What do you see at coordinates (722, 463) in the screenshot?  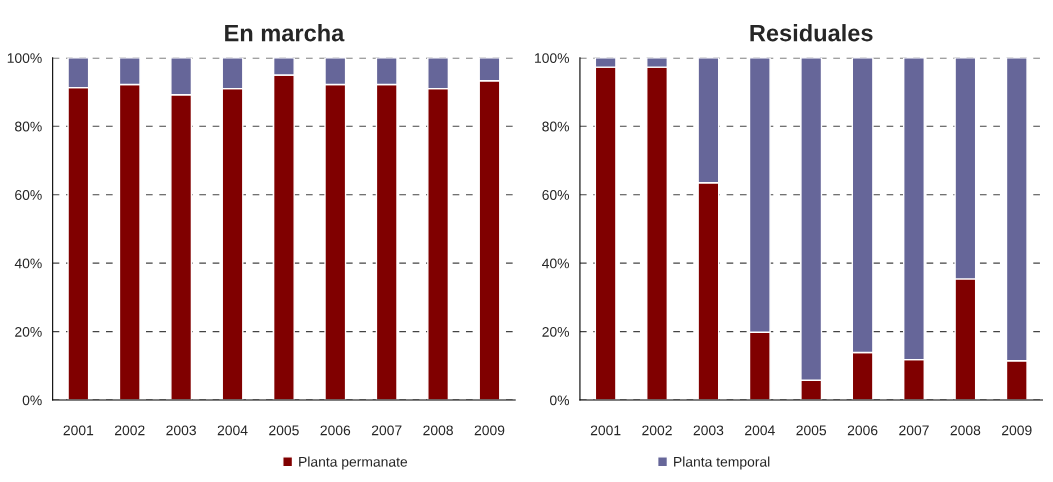 I see `legend-label: Planta temporal` at bounding box center [722, 463].